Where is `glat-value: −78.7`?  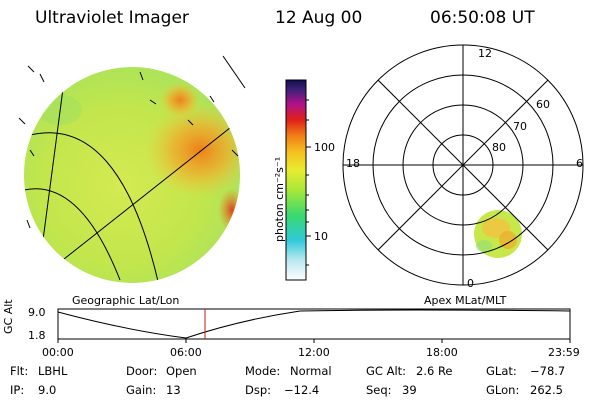 glat-value: −78.7 is located at coordinates (548, 371).